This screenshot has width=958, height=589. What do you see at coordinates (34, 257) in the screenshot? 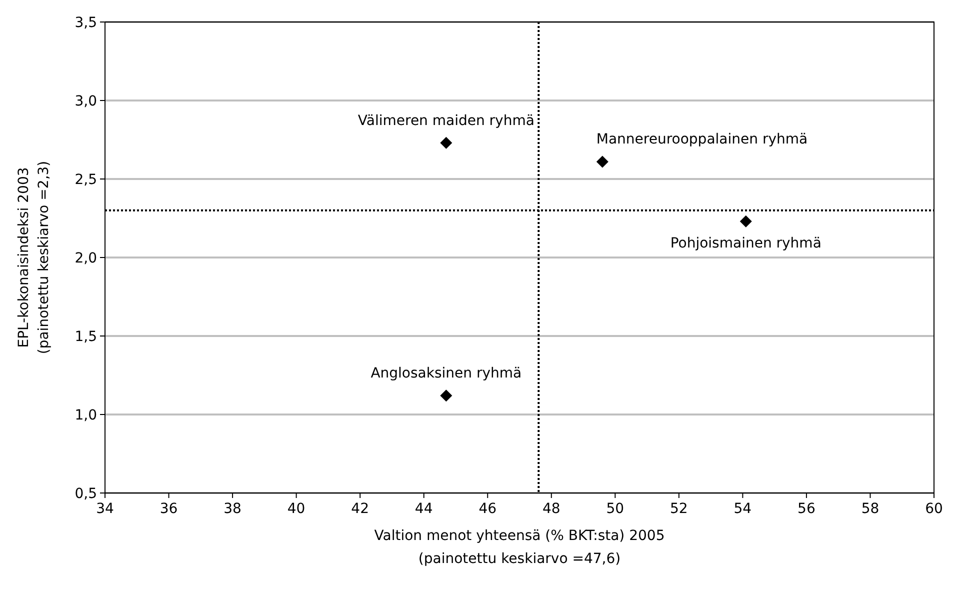
I see `y-axis-title: EPL-kokonaisindeksi 2003 (painotettu keskiarvo =2,3)` at bounding box center [34, 257].